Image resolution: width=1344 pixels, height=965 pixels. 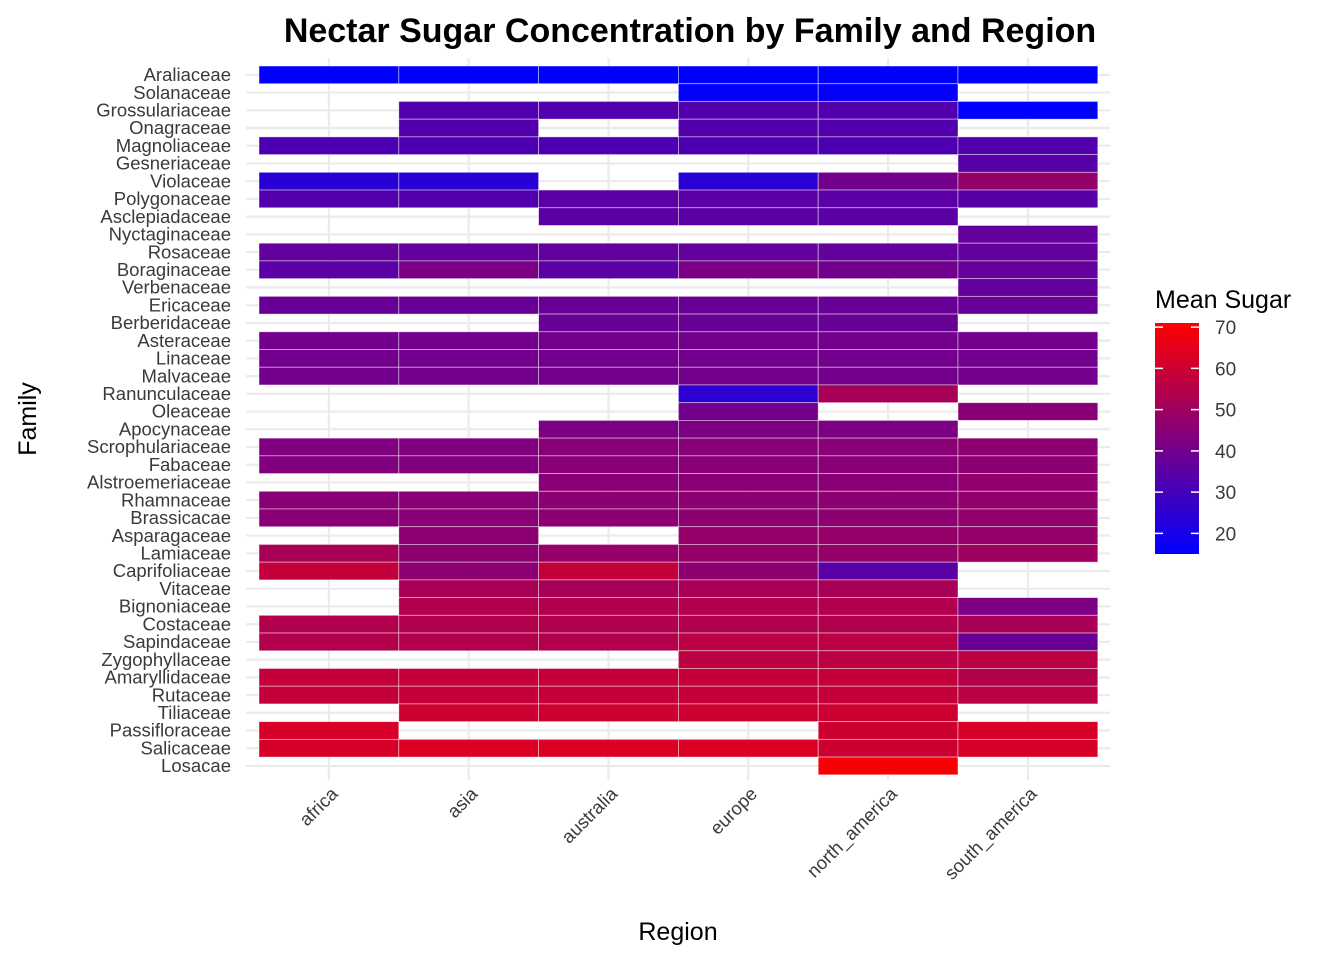 I want to click on legend-title: Mean Sugar, so click(x=1223, y=300).